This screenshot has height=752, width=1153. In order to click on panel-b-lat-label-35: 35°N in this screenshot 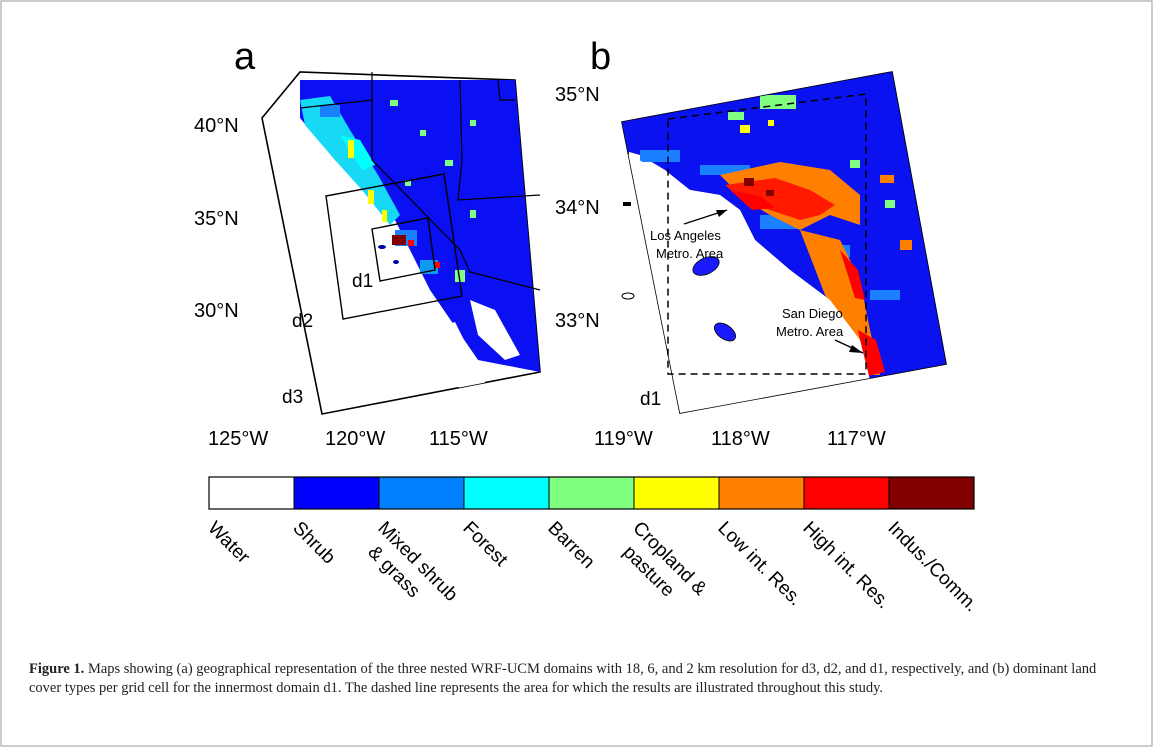, I will do `click(577, 95)`.